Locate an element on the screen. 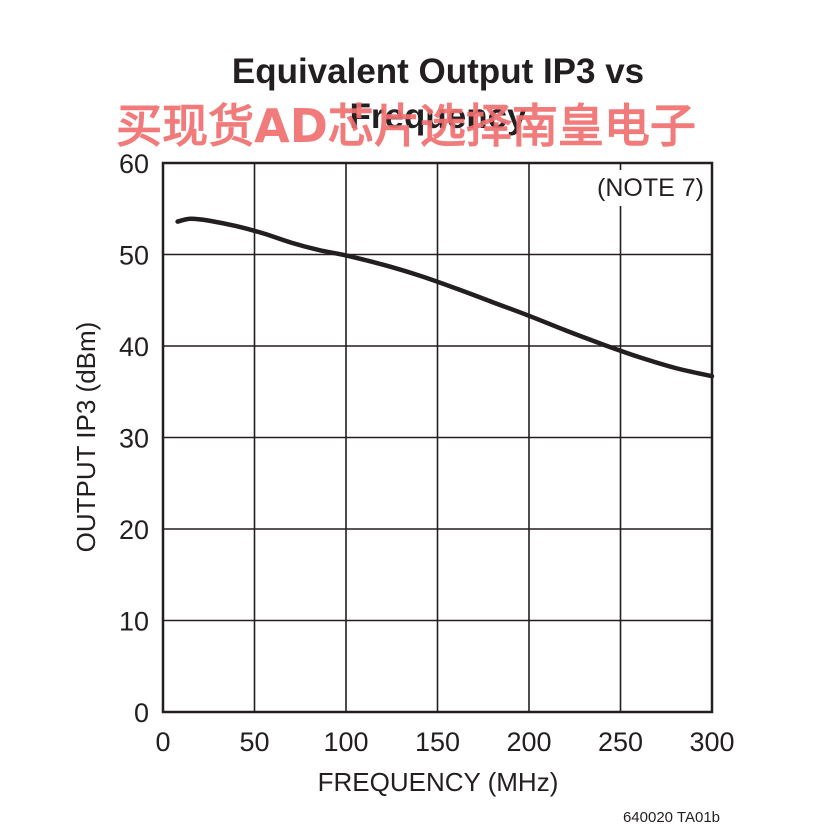 This screenshot has height=835, width=820. x-axis-ticks: 0 50 100 150 200 250 300 is located at coordinates (444, 742).